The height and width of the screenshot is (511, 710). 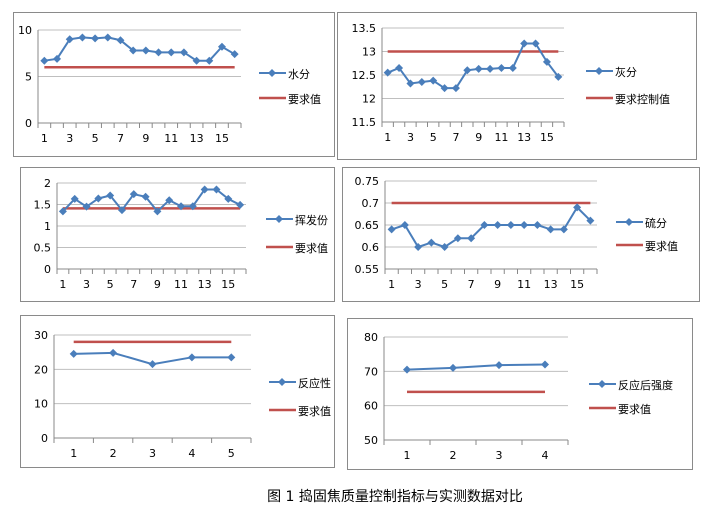 I want to click on legend-label: 要求控制值, so click(x=642, y=99).